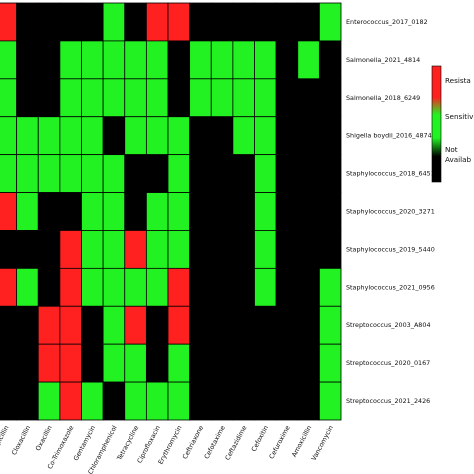  Describe the element at coordinates (452, 124) in the screenshot. I see `legend: Resista Sensitiv Not Availab` at that location.